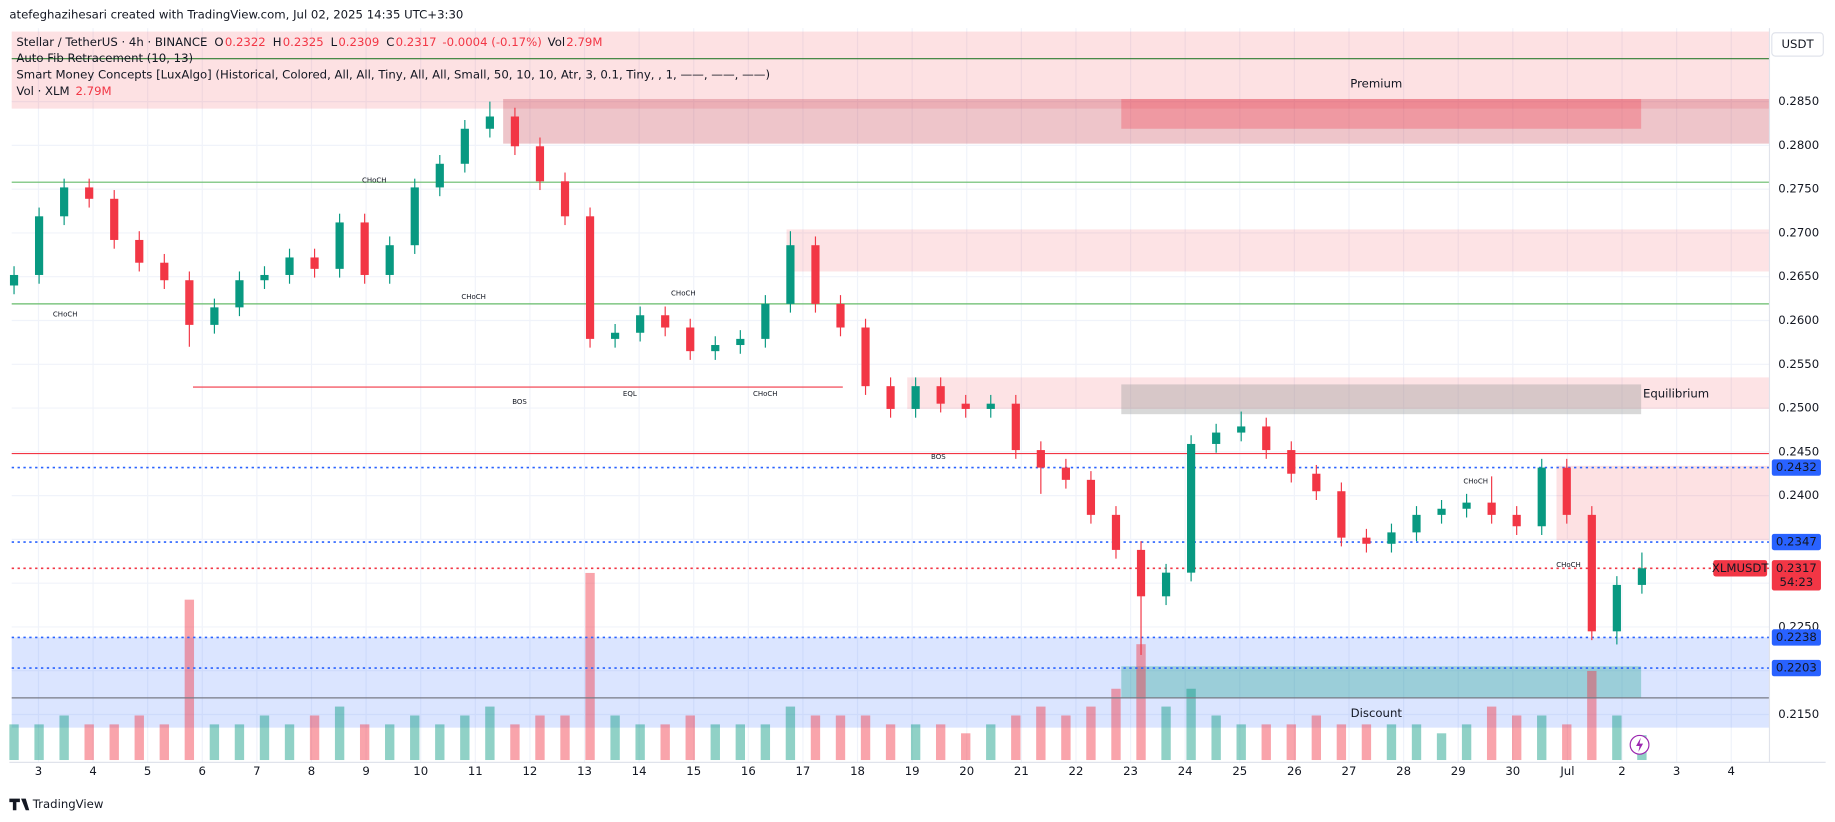  What do you see at coordinates (1796, 542) in the screenshot?
I see `price-label: 0.2347` at bounding box center [1796, 542].